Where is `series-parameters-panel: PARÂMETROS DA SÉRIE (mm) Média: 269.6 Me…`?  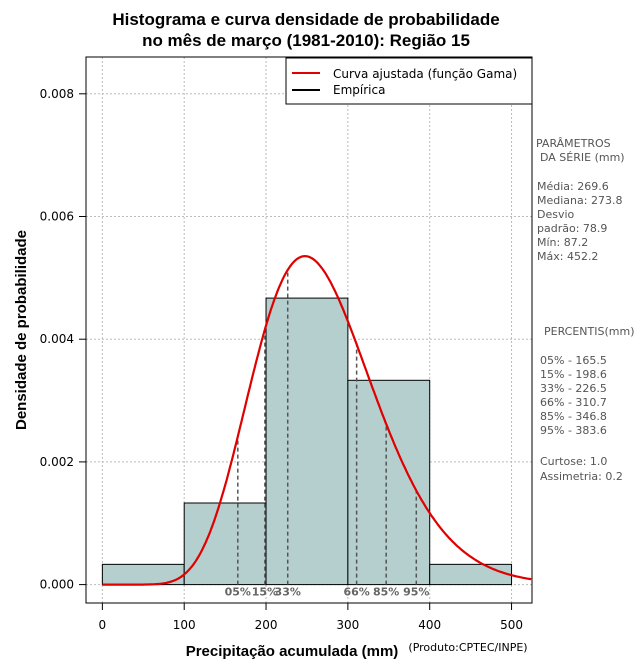
series-parameters-panel: PARÂMETROS DA SÉRIE (mm) Média: 269.6 Me… is located at coordinates (580, 200).